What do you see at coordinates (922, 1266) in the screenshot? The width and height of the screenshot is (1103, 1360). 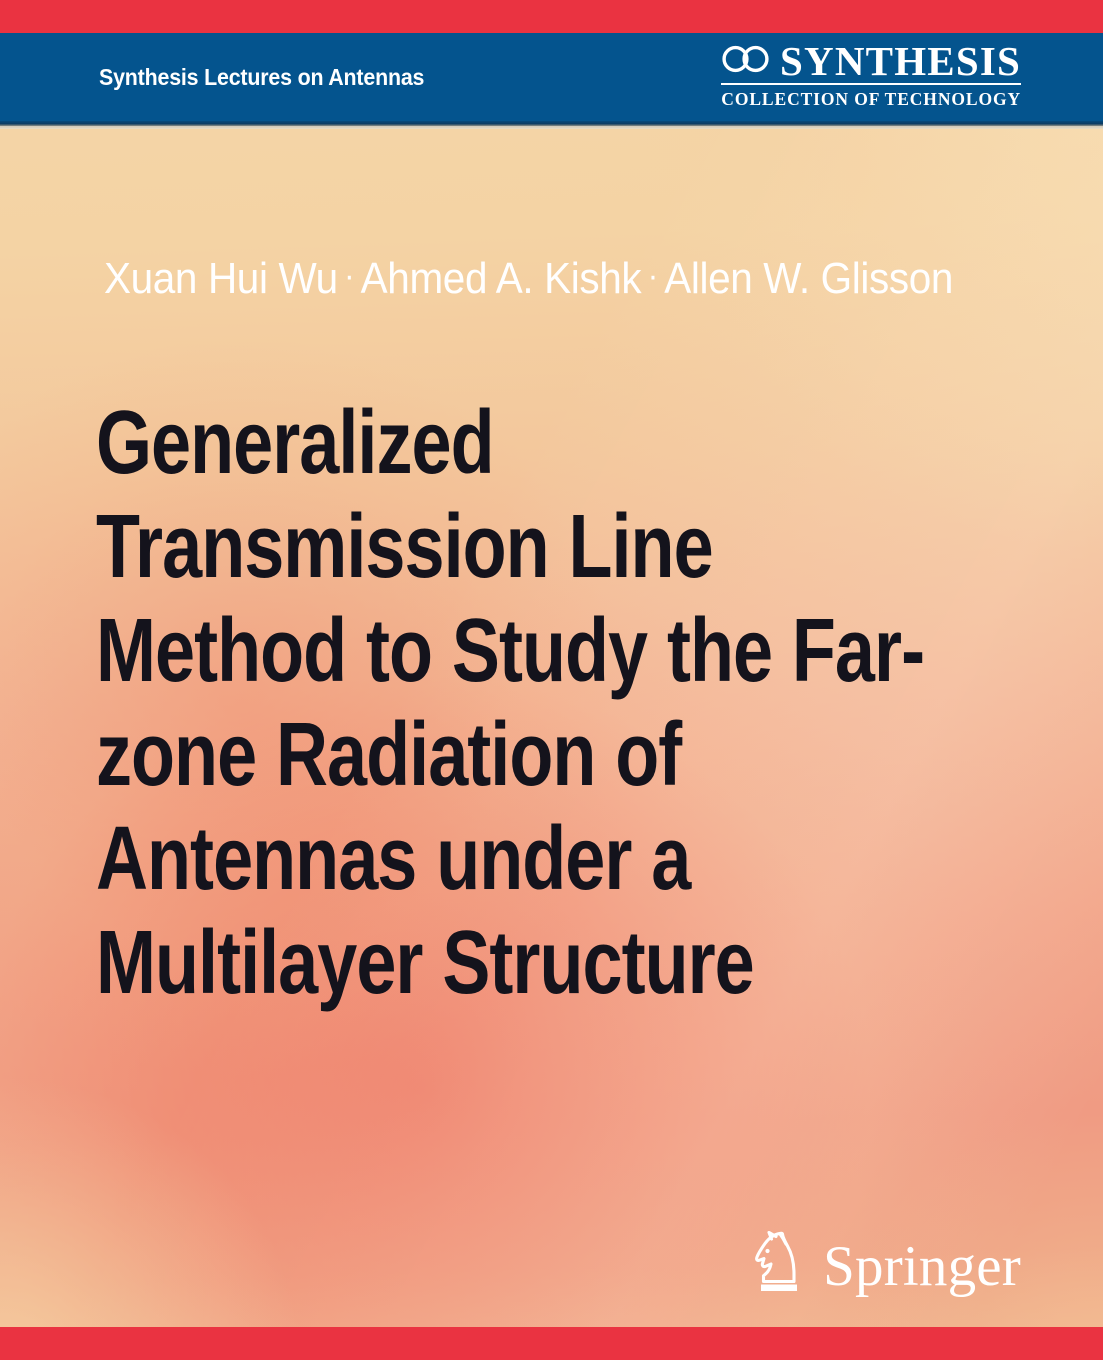 I see `springer-wordmark: Springer` at bounding box center [922, 1266].